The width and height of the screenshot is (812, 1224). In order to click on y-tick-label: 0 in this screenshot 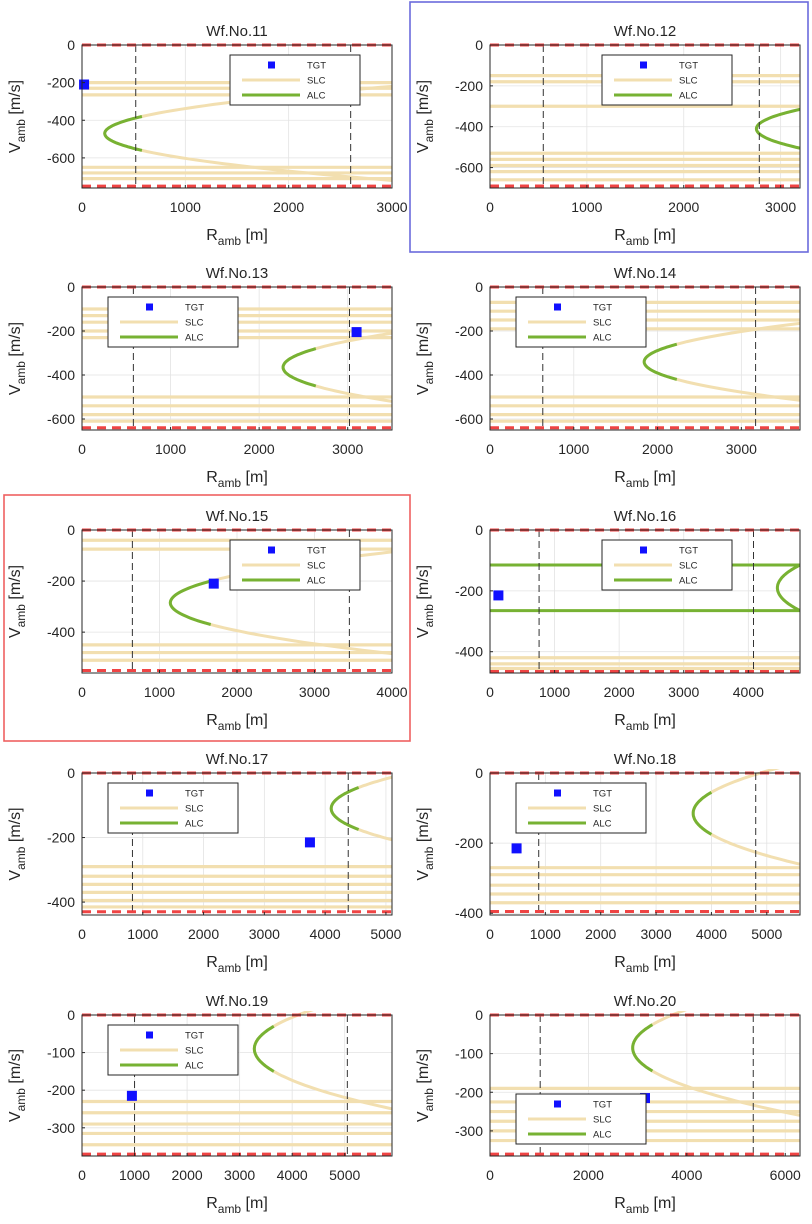, I will do `click(71, 773)`.